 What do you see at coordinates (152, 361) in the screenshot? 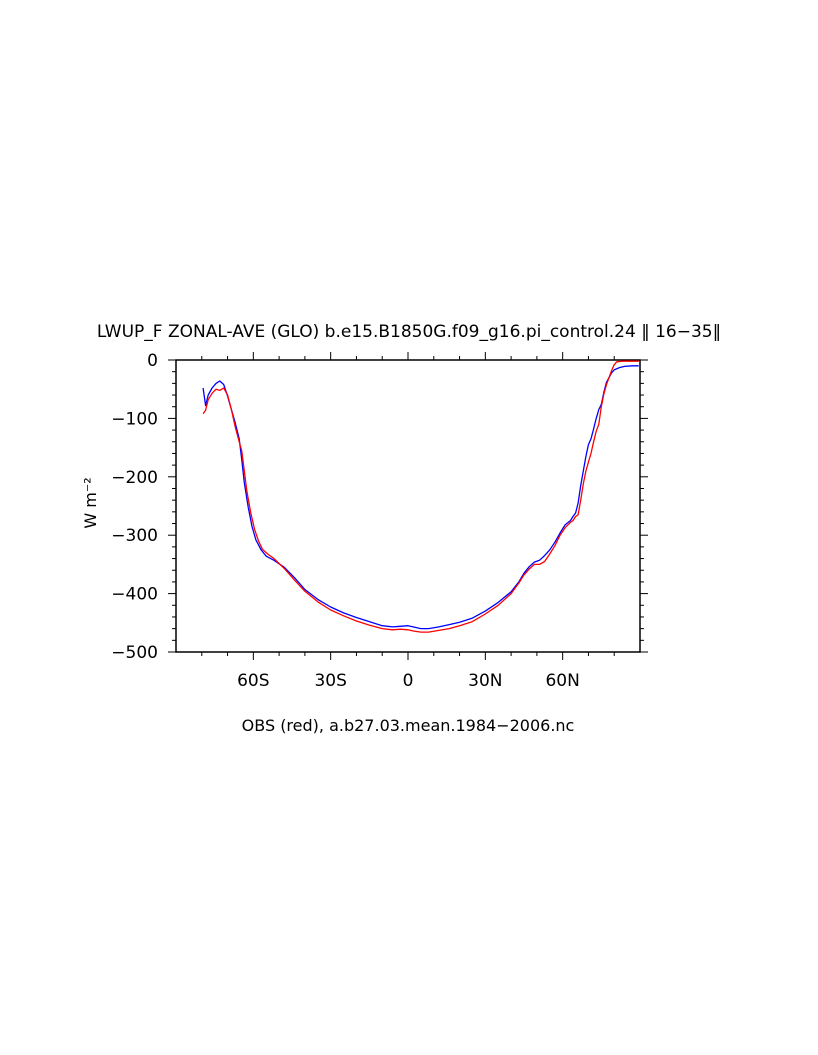
I see `y-tick-label: 0` at bounding box center [152, 361].